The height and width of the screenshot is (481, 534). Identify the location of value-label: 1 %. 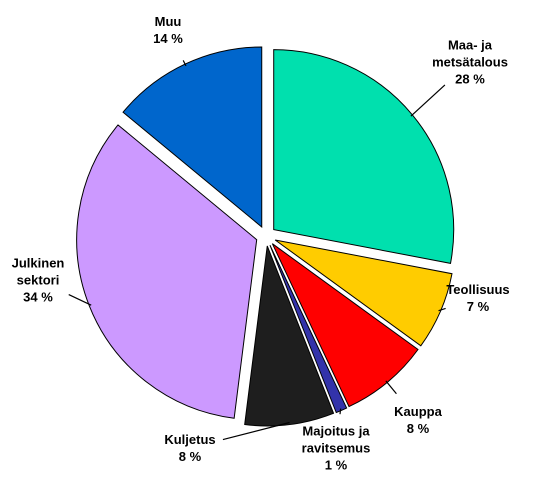
(336, 465).